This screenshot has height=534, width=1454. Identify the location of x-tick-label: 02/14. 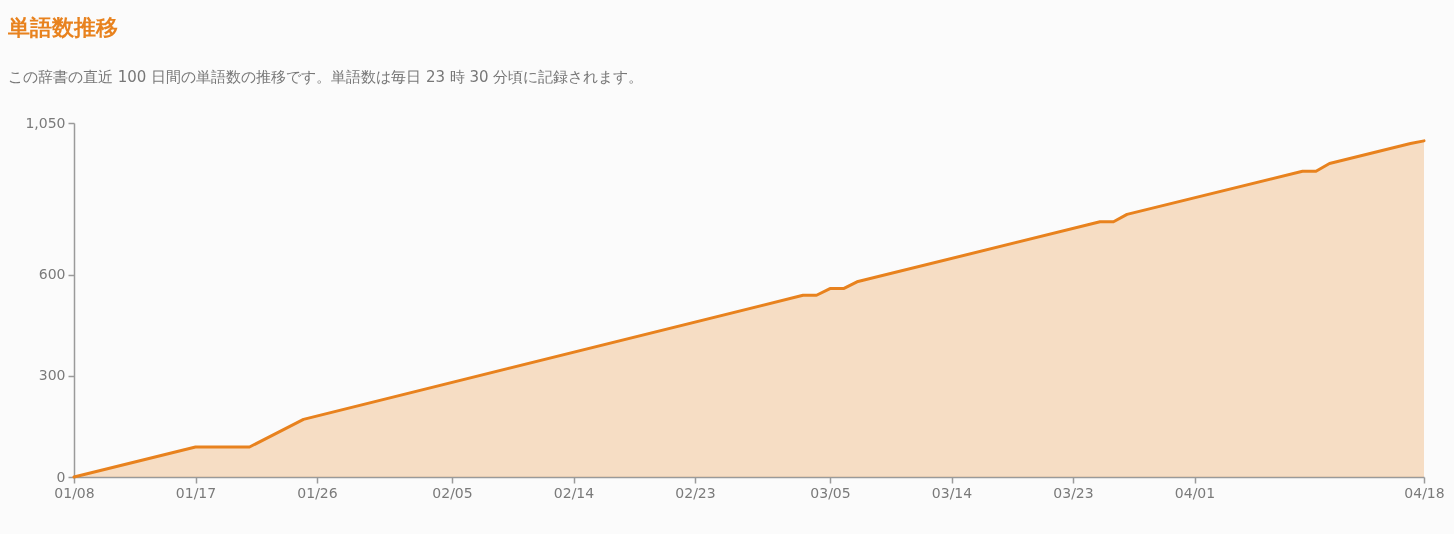
(574, 492).